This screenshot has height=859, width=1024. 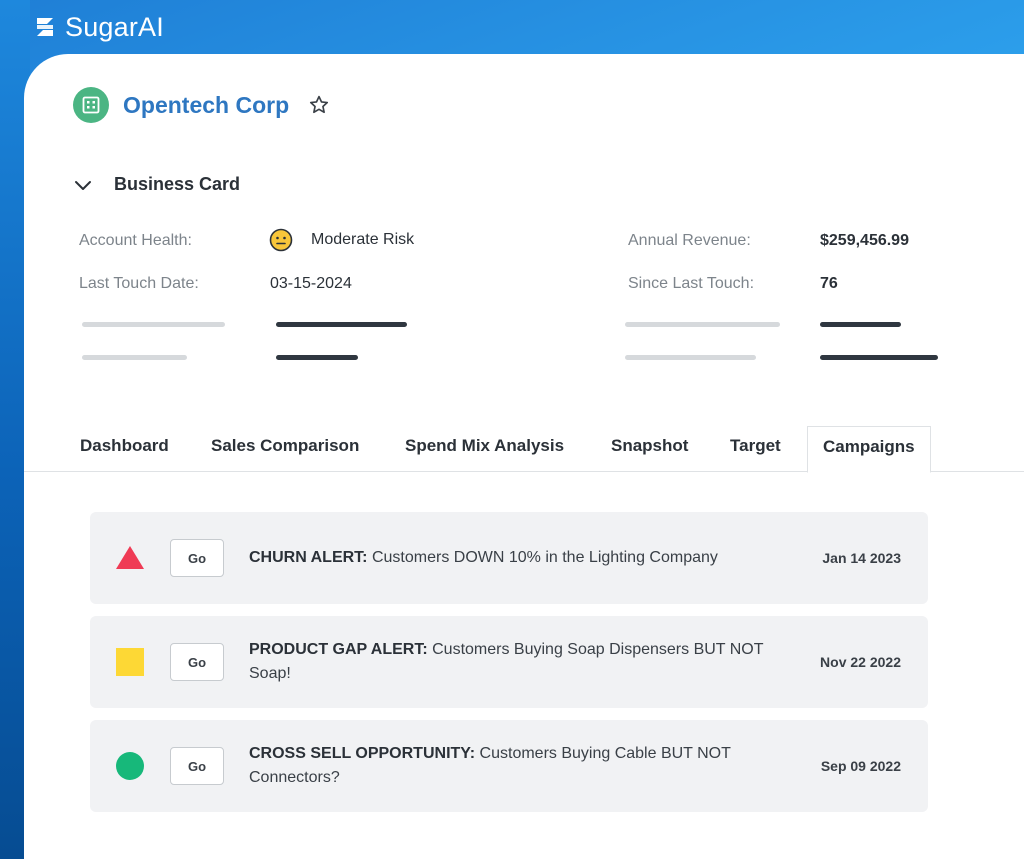 What do you see at coordinates (281, 240) in the screenshot?
I see `neutral-face-icon` at bounding box center [281, 240].